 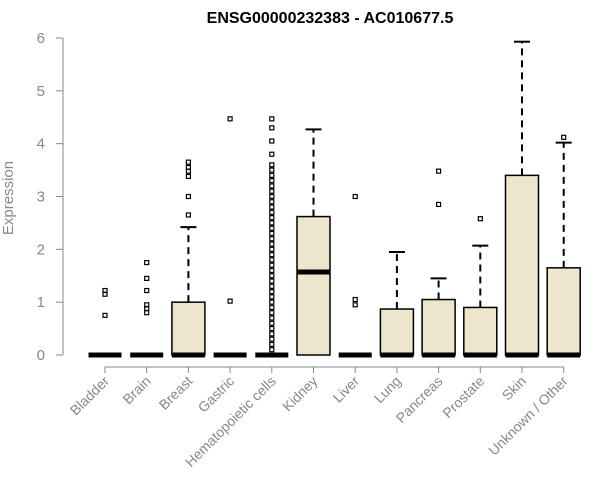 What do you see at coordinates (41, 91) in the screenshot?
I see `y-tick-label: 5` at bounding box center [41, 91].